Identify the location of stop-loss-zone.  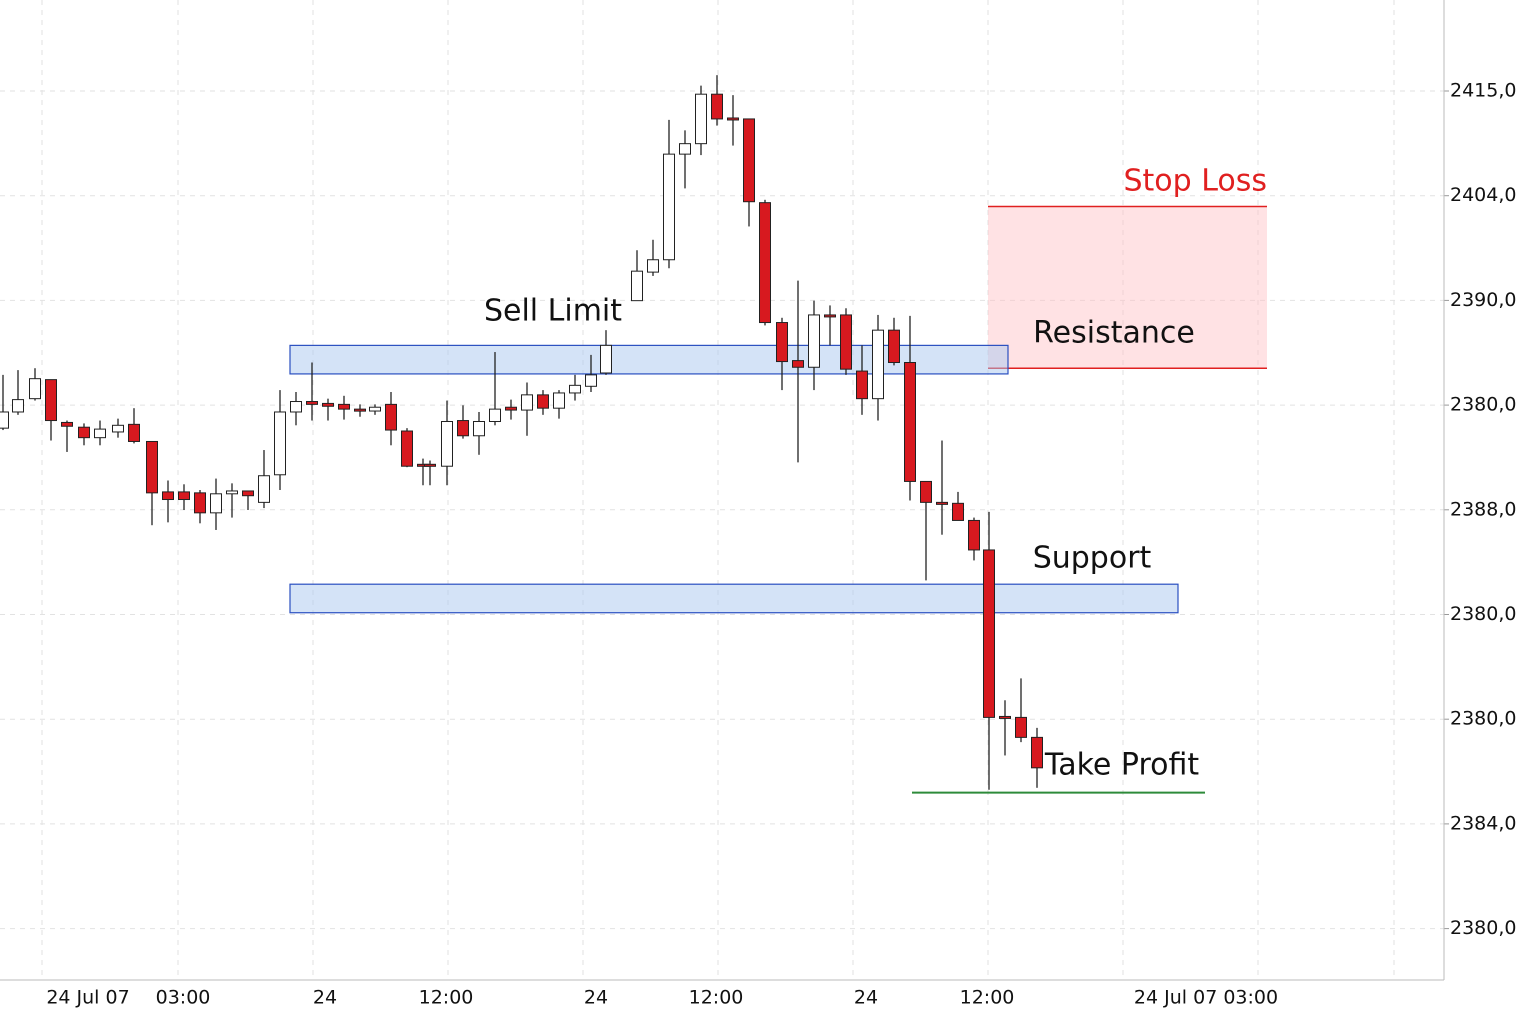
(1127, 287).